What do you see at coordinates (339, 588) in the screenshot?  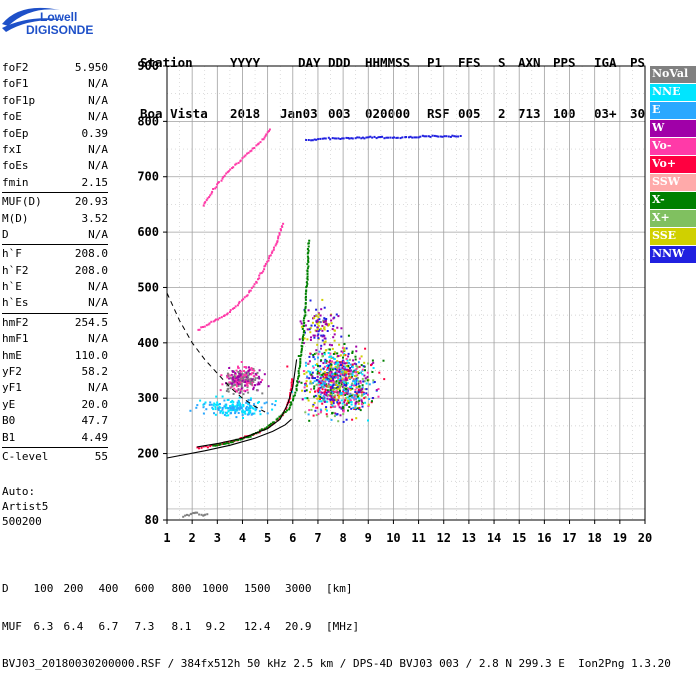 I see `distance-unit: [km]` at bounding box center [339, 588].